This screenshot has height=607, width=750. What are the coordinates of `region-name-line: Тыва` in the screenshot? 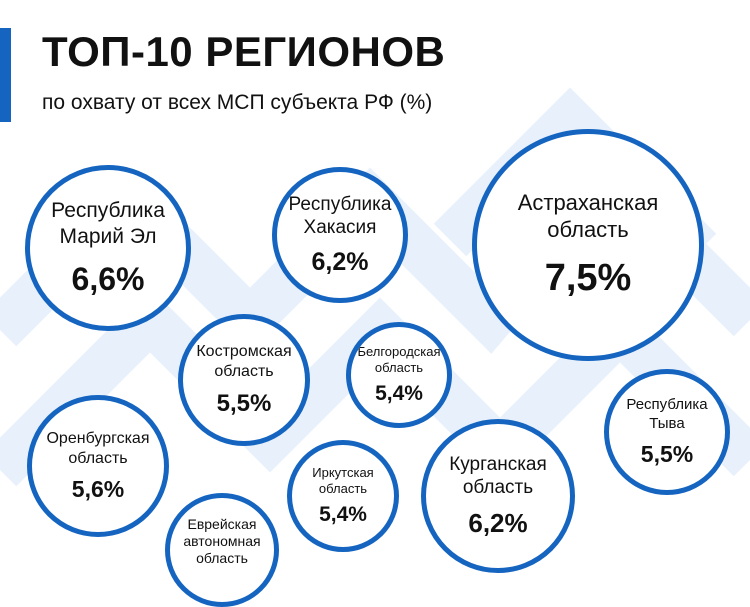 It's located at (667, 423).